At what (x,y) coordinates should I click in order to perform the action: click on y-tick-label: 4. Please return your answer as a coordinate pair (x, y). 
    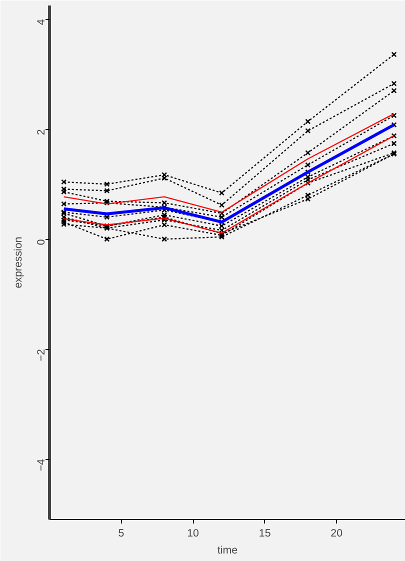
    Looking at the image, I should click on (42, 22).